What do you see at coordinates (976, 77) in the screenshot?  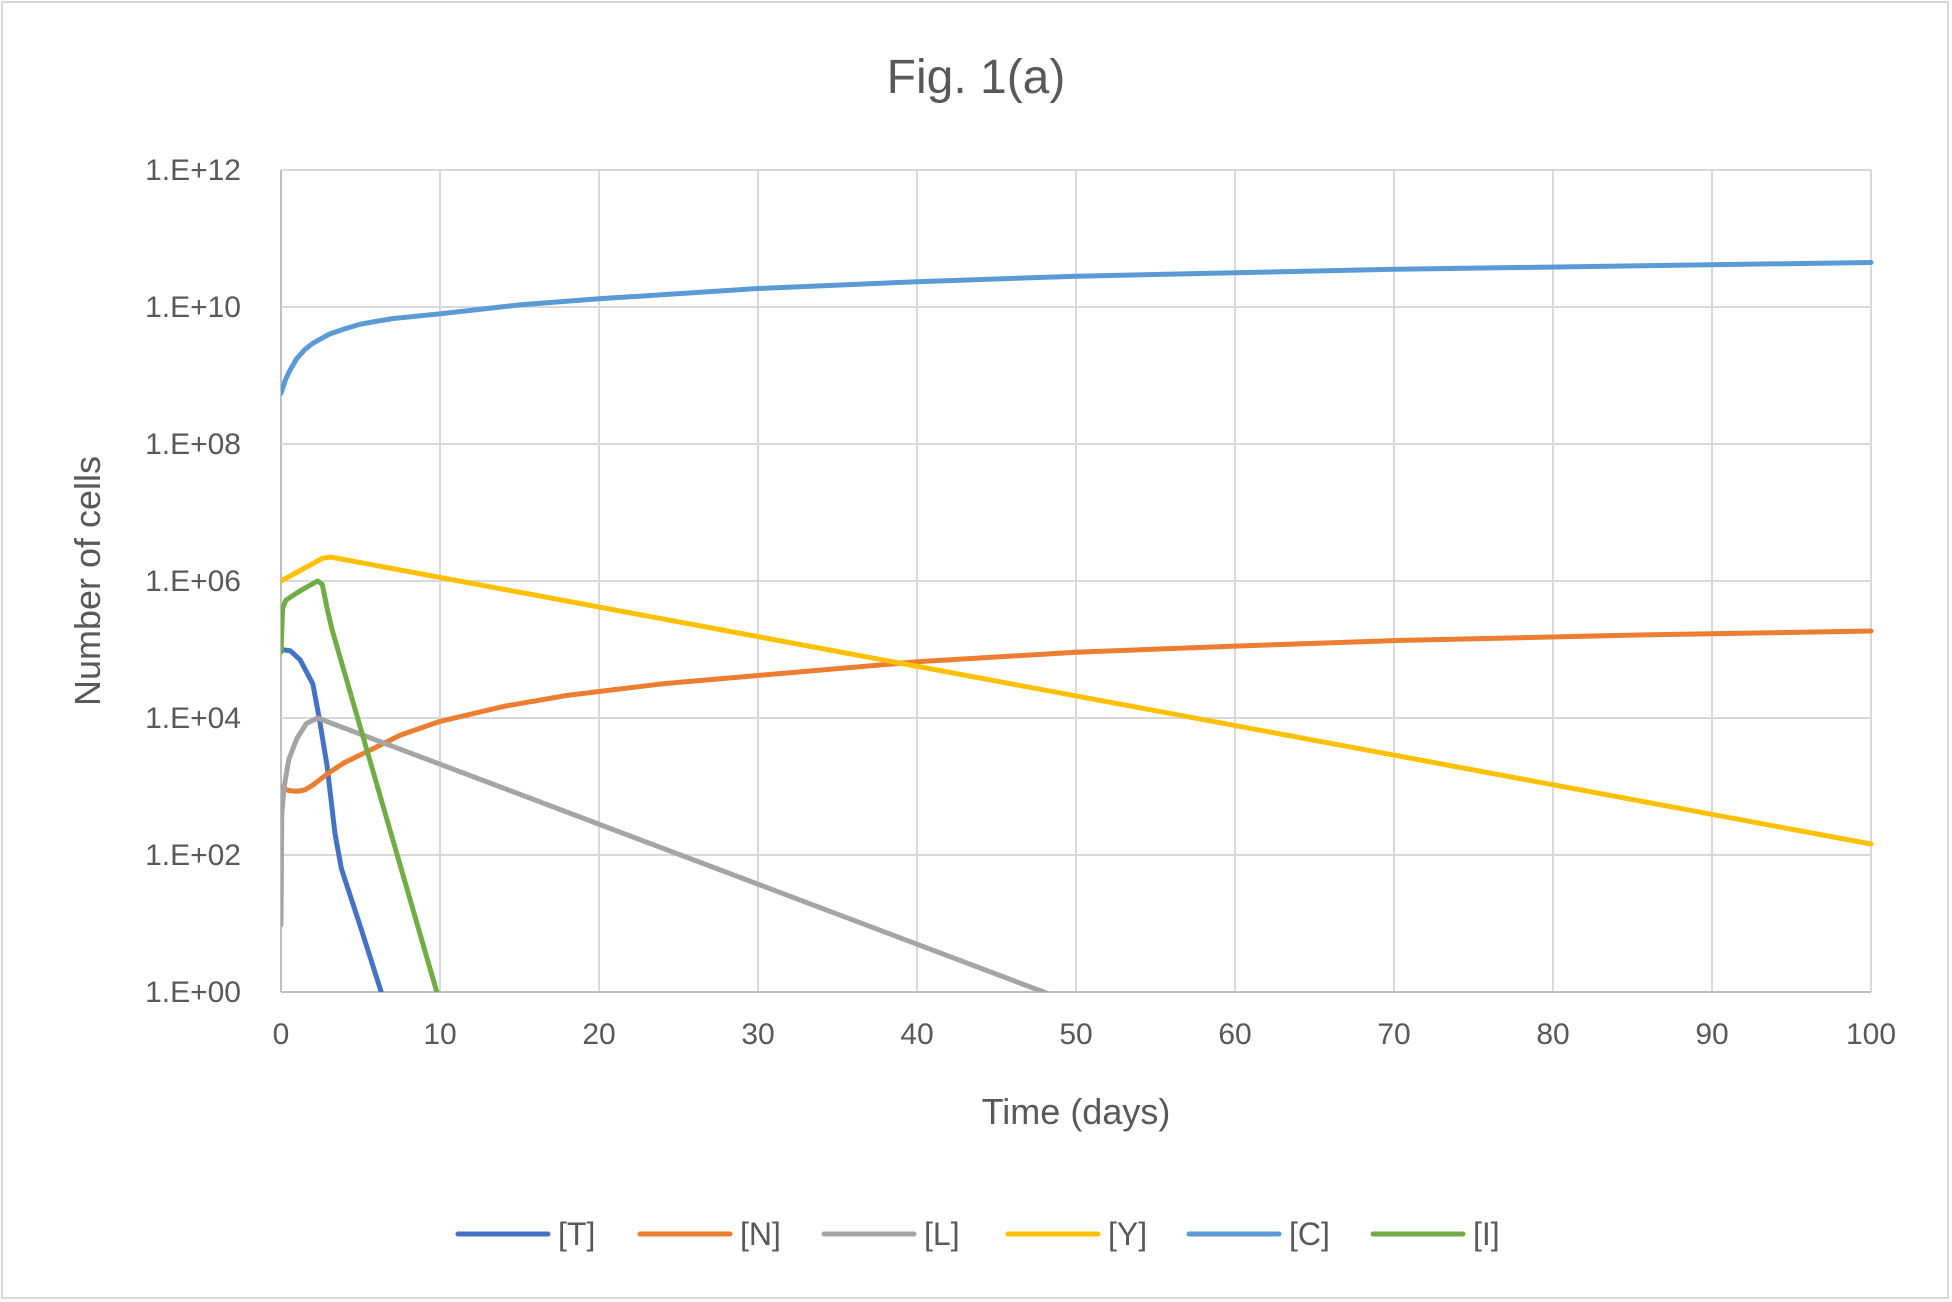 I see `chart-title: Fig. 1(a)` at bounding box center [976, 77].